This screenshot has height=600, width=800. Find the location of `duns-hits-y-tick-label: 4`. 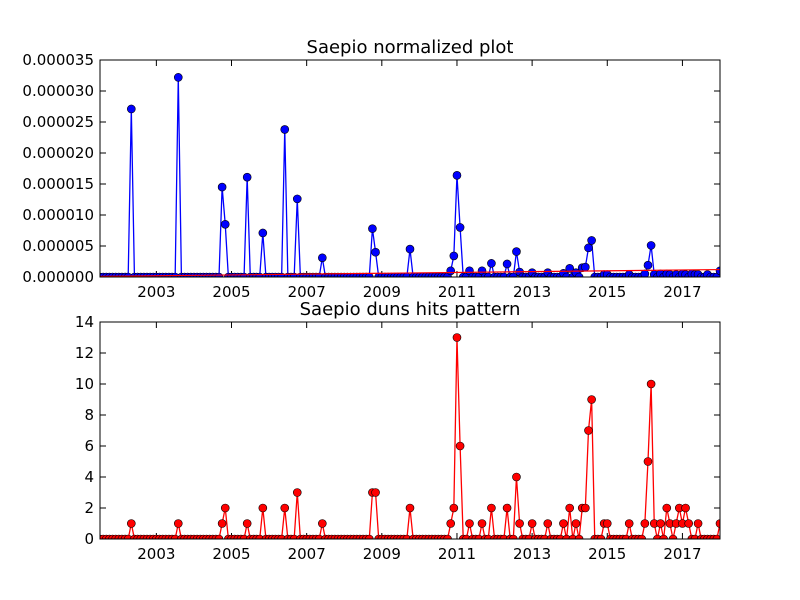

duns-hits-y-tick-label: 4 is located at coordinates (89, 477).